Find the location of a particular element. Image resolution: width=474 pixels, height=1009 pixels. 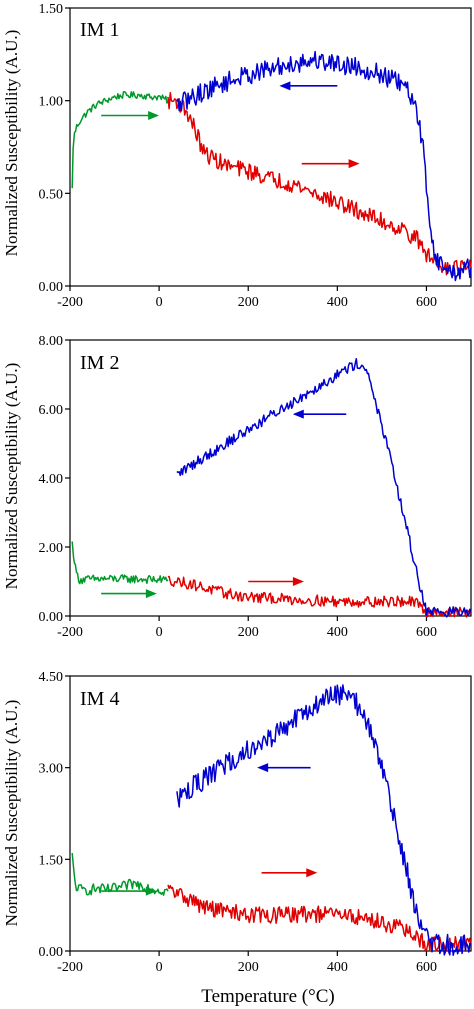

y-axis-label-im4: Normalized Susceptibility (A.U.) is located at coordinates (11, 813).